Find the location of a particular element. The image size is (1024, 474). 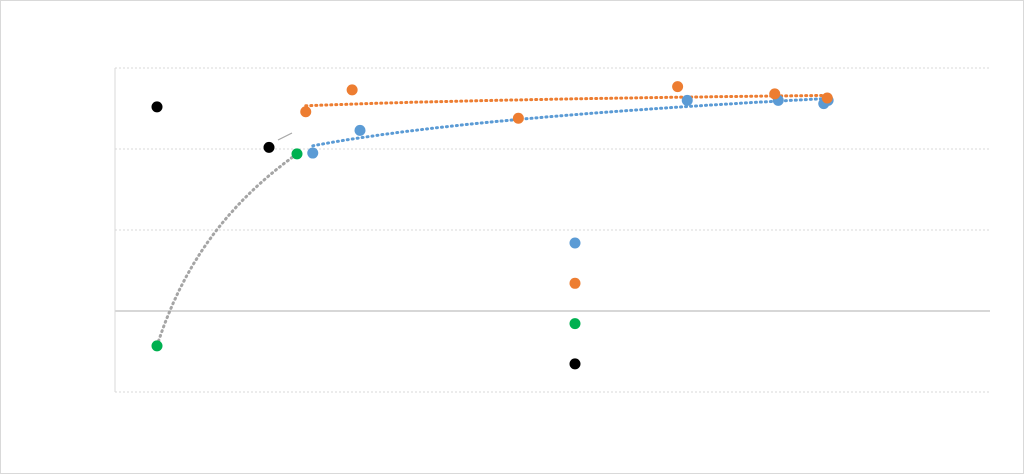

leader-line is located at coordinates (285, 136).